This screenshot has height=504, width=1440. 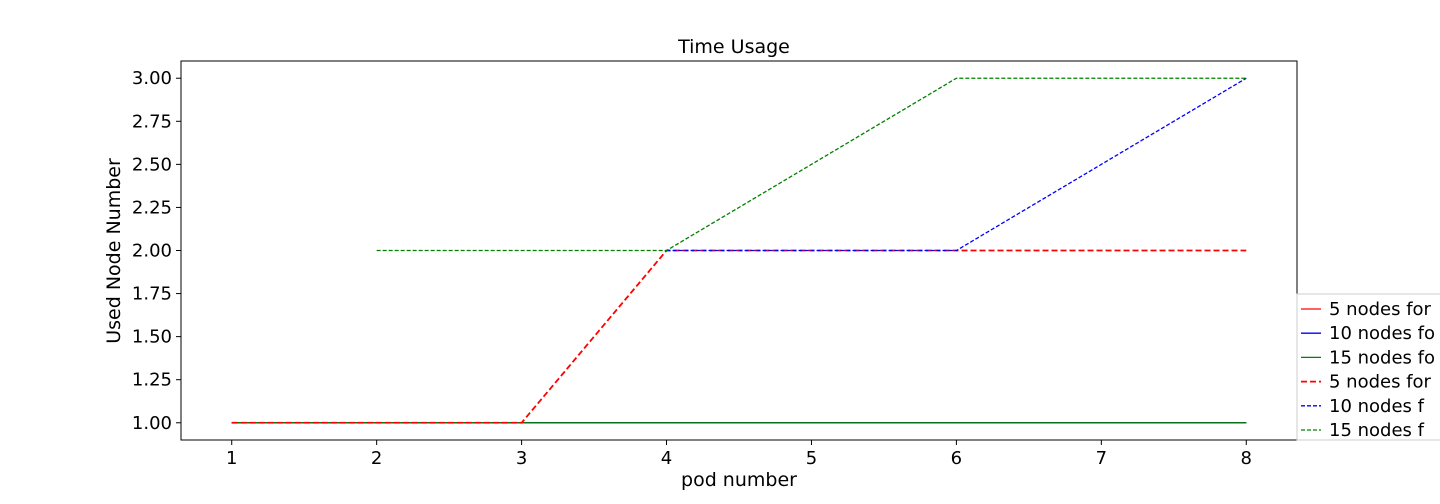 What do you see at coordinates (521, 458) in the screenshot?
I see `x-tick-label: 3` at bounding box center [521, 458].